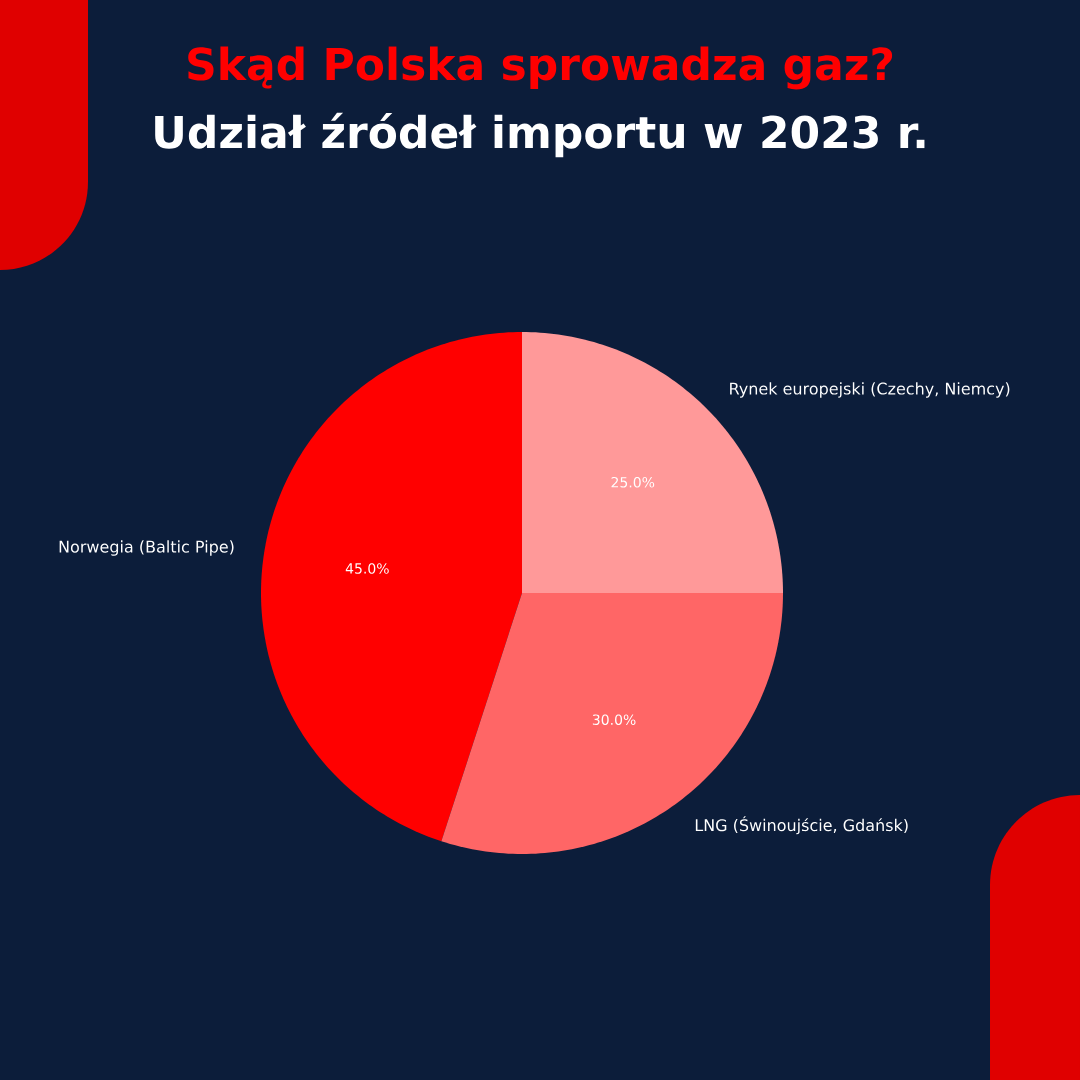  Describe the element at coordinates (614, 719) in the screenshot. I see `data-label: 30.0%` at that location.